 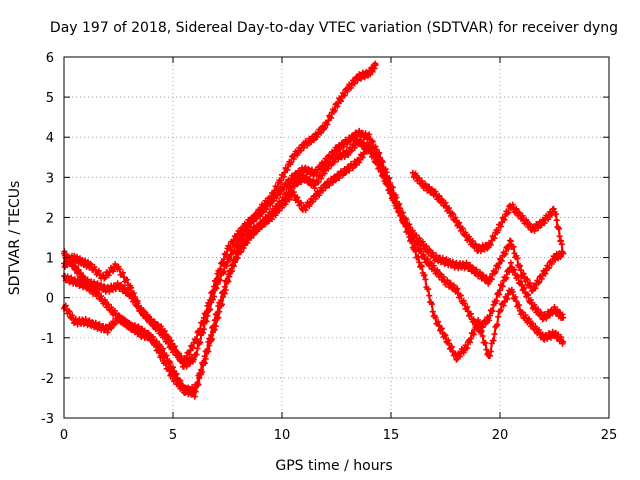 What do you see at coordinates (50, 98) in the screenshot?
I see `y-tick-label: 5` at bounding box center [50, 98].